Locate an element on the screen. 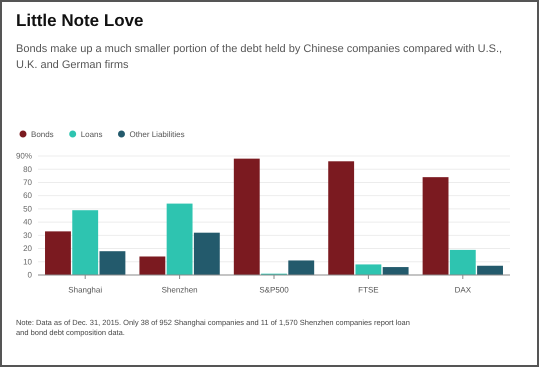  y-tick-label: 70 is located at coordinates (28, 183).